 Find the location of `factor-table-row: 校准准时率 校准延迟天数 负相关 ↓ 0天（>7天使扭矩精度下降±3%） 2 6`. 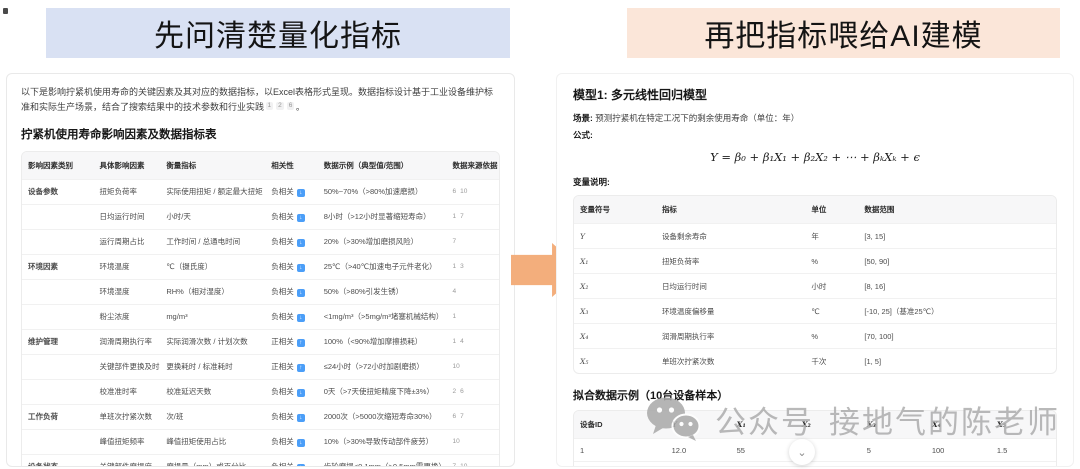

factor-table-row: 校准准时率 校准延迟天数 负相关 ↓ 0天（>7天使扭矩精度下降±3%） 2 6 is located at coordinates (260, 391).